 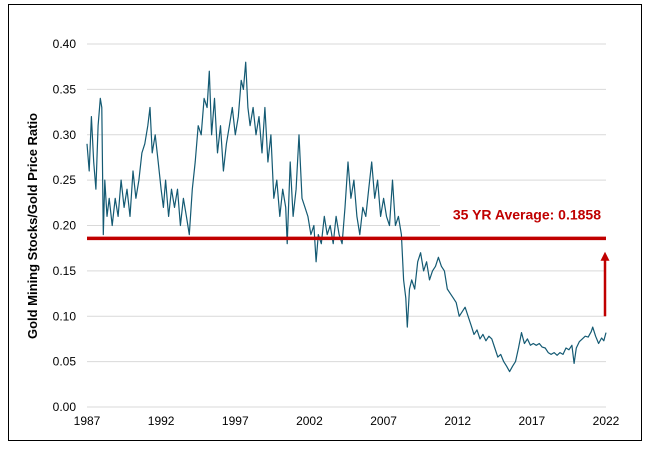 What do you see at coordinates (309, 421) in the screenshot?
I see `x-tick-label: 2002` at bounding box center [309, 421].